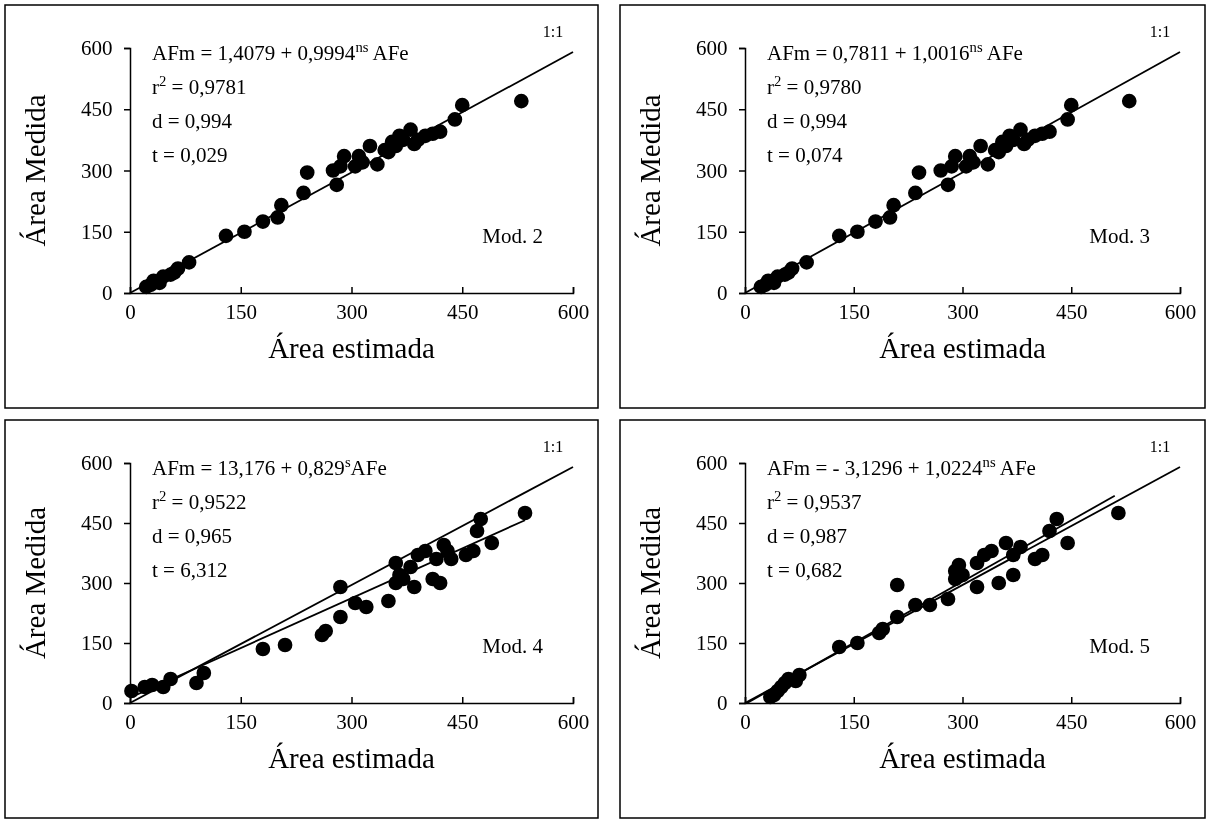 The height and width of the screenshot is (821, 1209). I want to click on annotation: AFm = 1,4079 + 0,9994$^{ns}$ AFe, so click(280, 52).